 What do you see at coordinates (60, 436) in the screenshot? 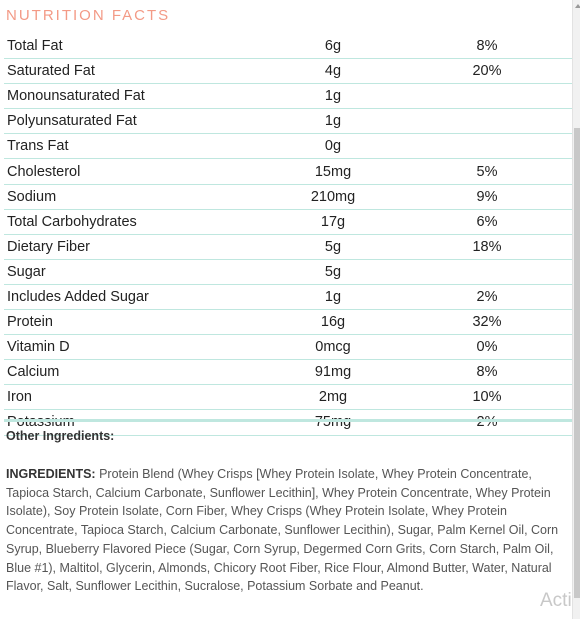
I see `other-ingredients-heading: Other Ingredients:` at bounding box center [60, 436].